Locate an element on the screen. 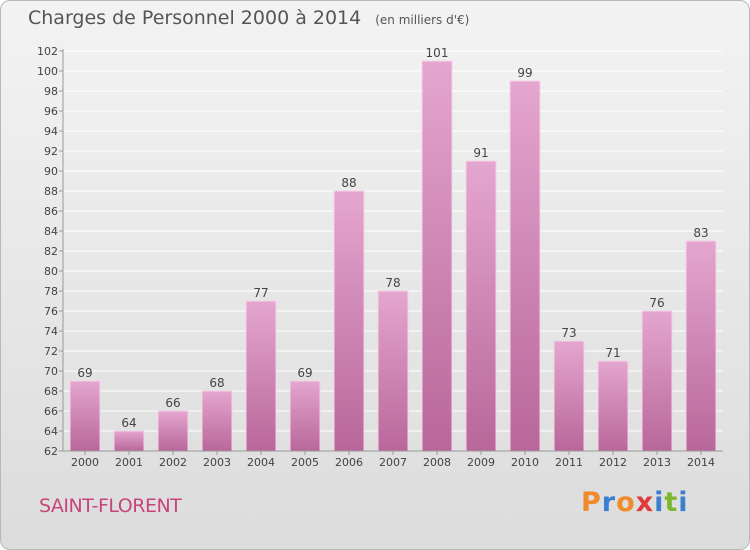 The height and width of the screenshot is (550, 750). logo-letter: o is located at coordinates (626, 502).